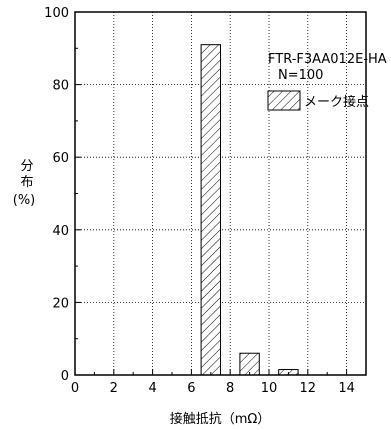 The image size is (391, 430). What do you see at coordinates (191, 388) in the screenshot?
I see `x-tick-label: 6` at bounding box center [191, 388].